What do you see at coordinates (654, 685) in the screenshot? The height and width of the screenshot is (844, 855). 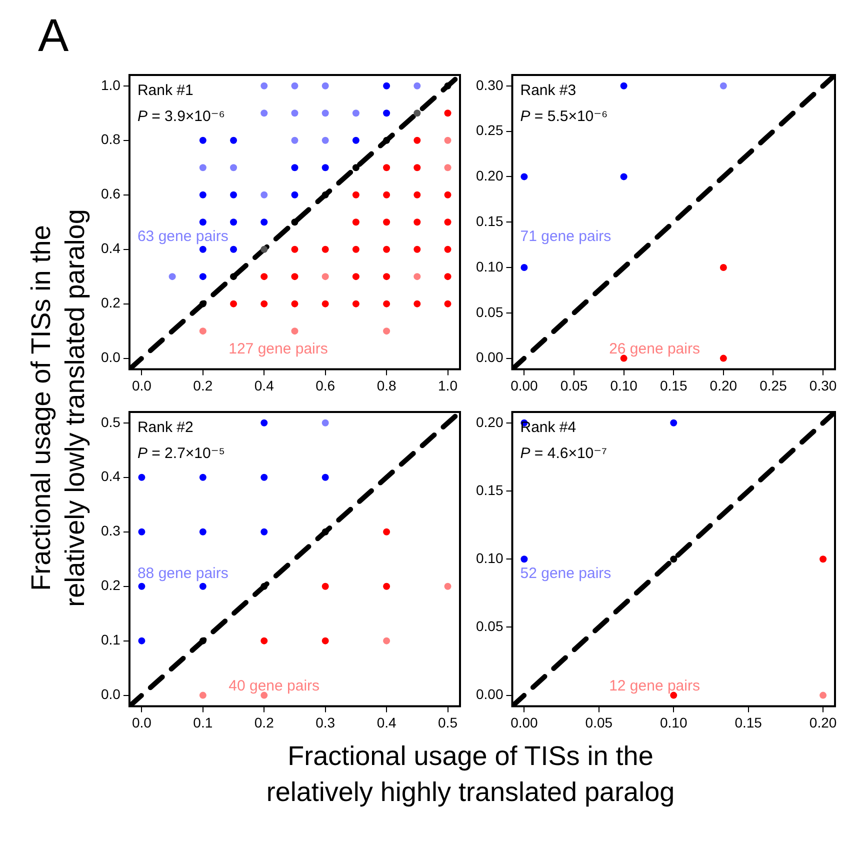 I see `annotation: 12 gene pairs` at bounding box center [654, 685].